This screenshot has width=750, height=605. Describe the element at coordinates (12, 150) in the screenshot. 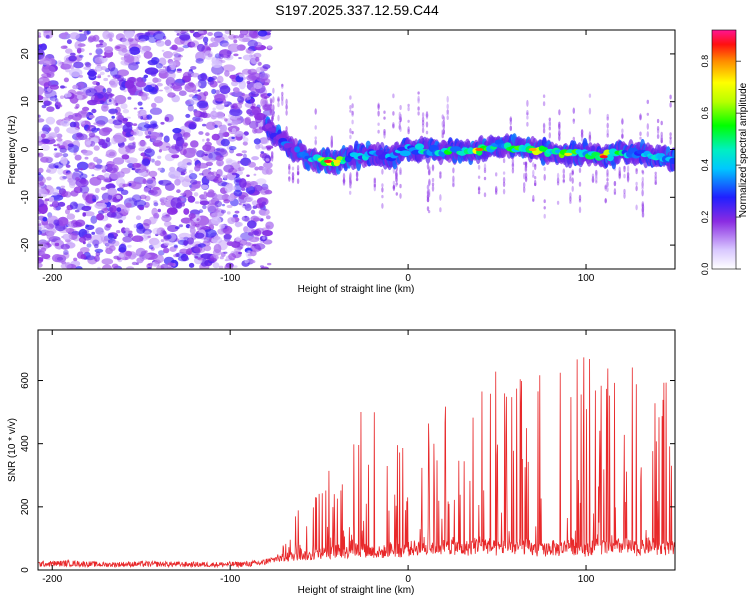

I see `spectrogram-y-label: Frequency (Hz)` at that location.